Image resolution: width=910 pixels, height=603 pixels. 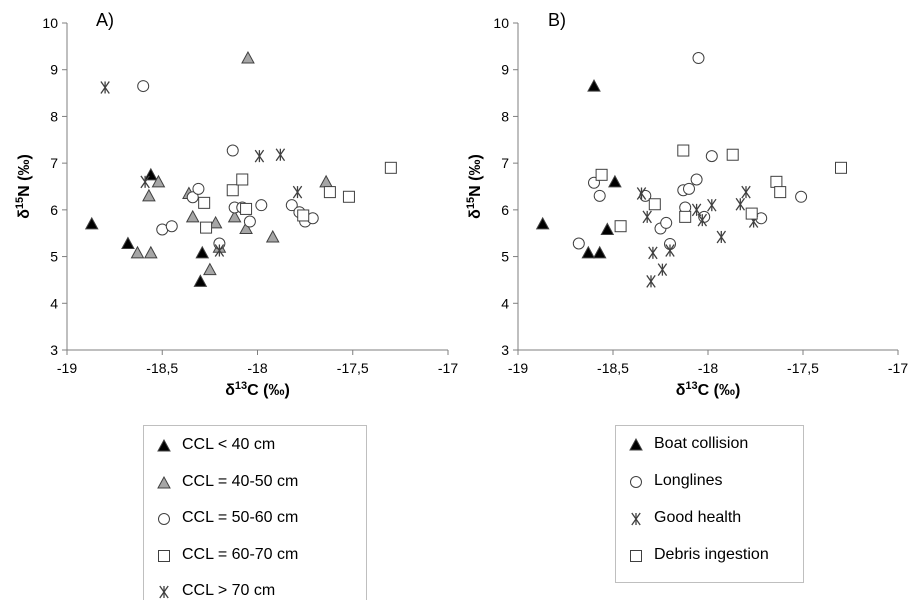 I want to click on legend-item: Longlines, so click(x=674, y=481).